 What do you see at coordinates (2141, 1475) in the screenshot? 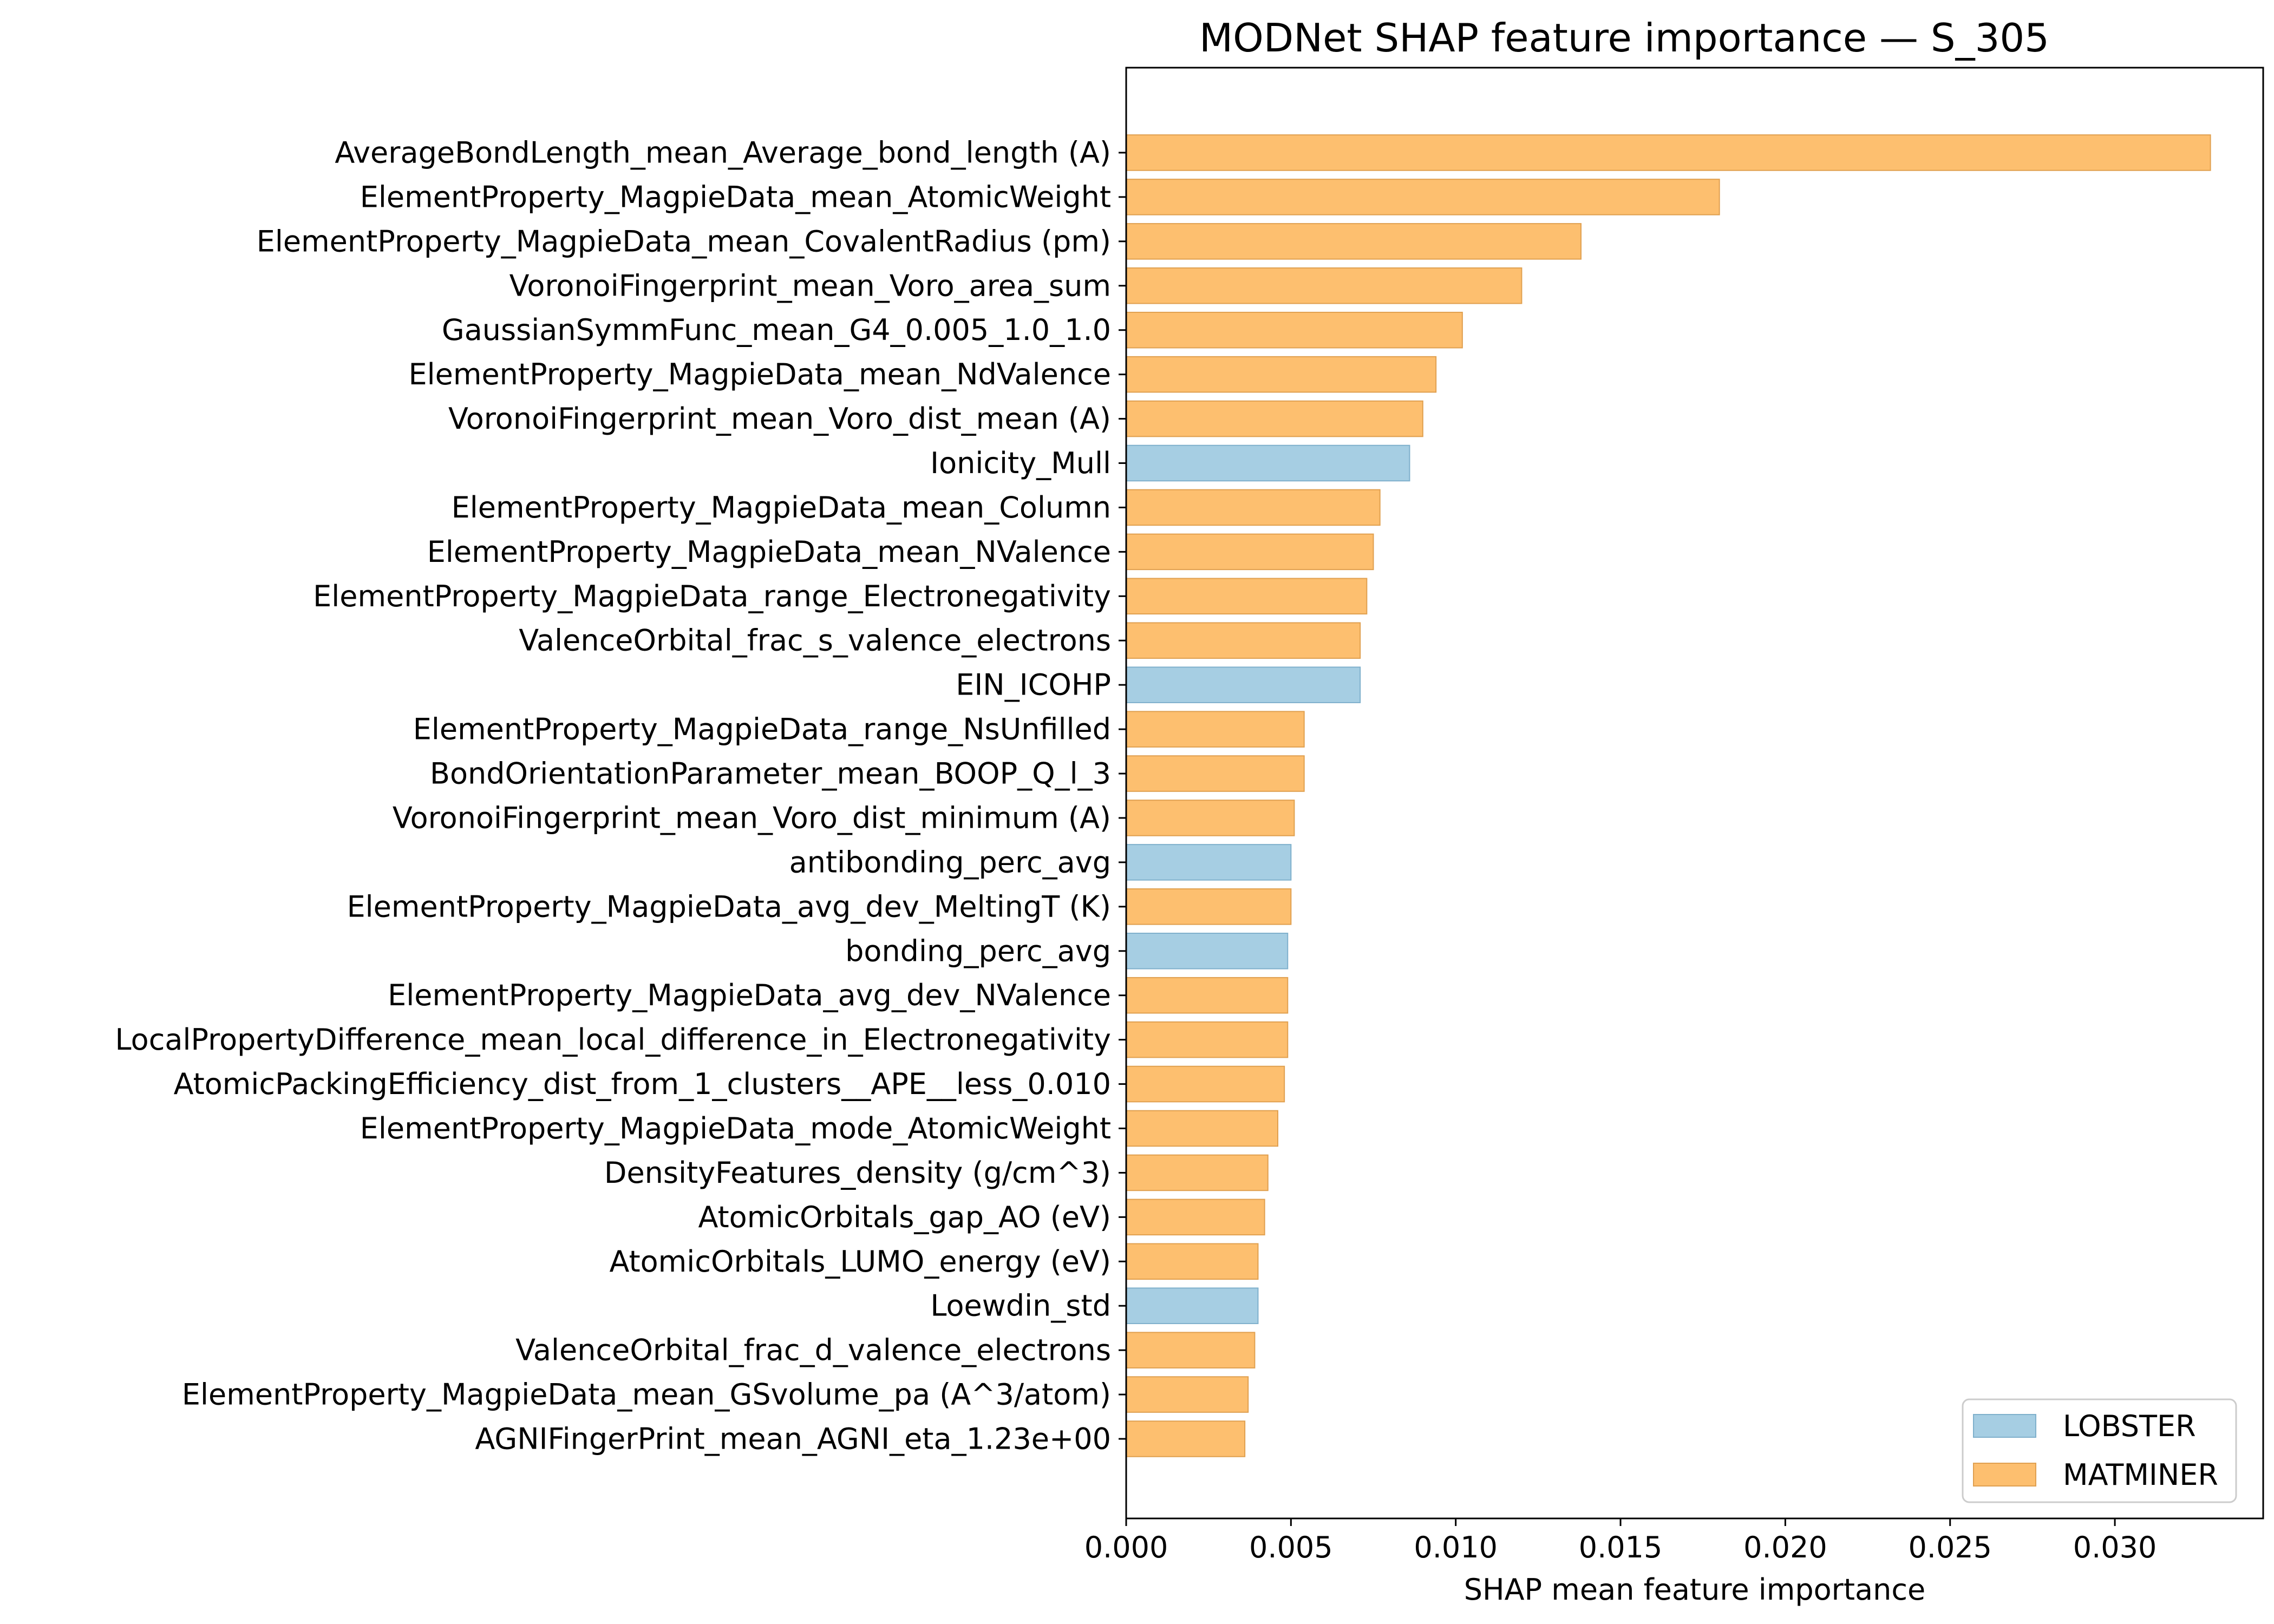
I see `legend-label-matminer: MATMINER` at bounding box center [2141, 1475].